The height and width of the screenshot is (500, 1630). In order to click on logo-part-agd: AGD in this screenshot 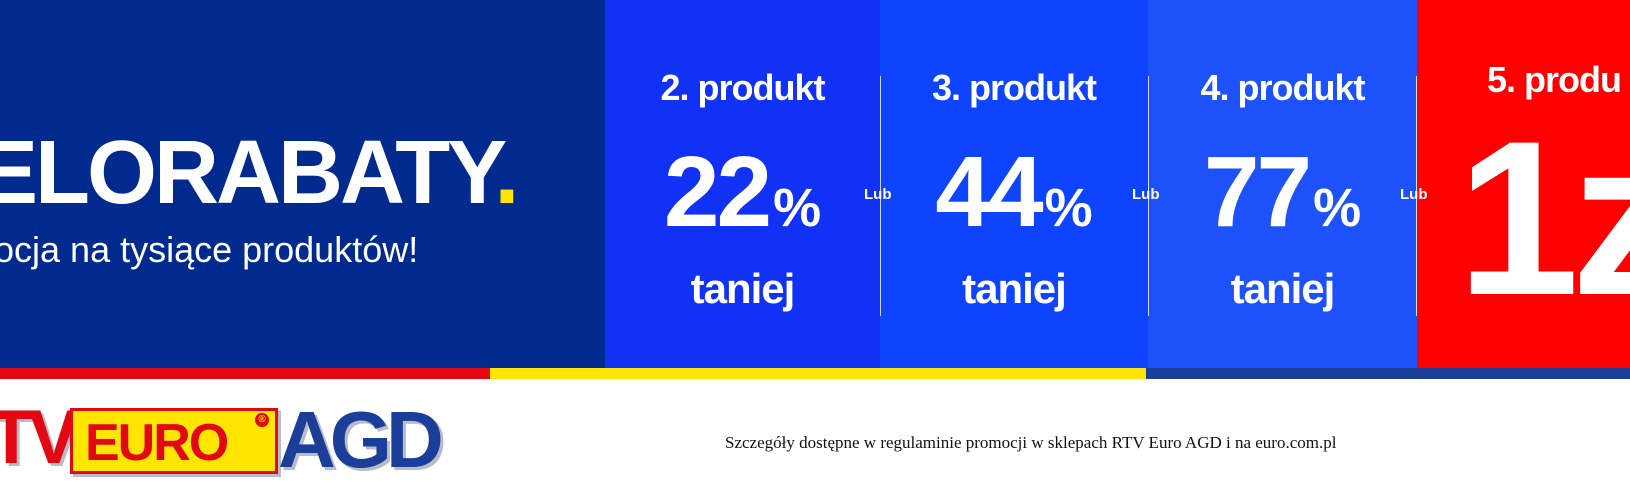, I will do `click(361, 439)`.